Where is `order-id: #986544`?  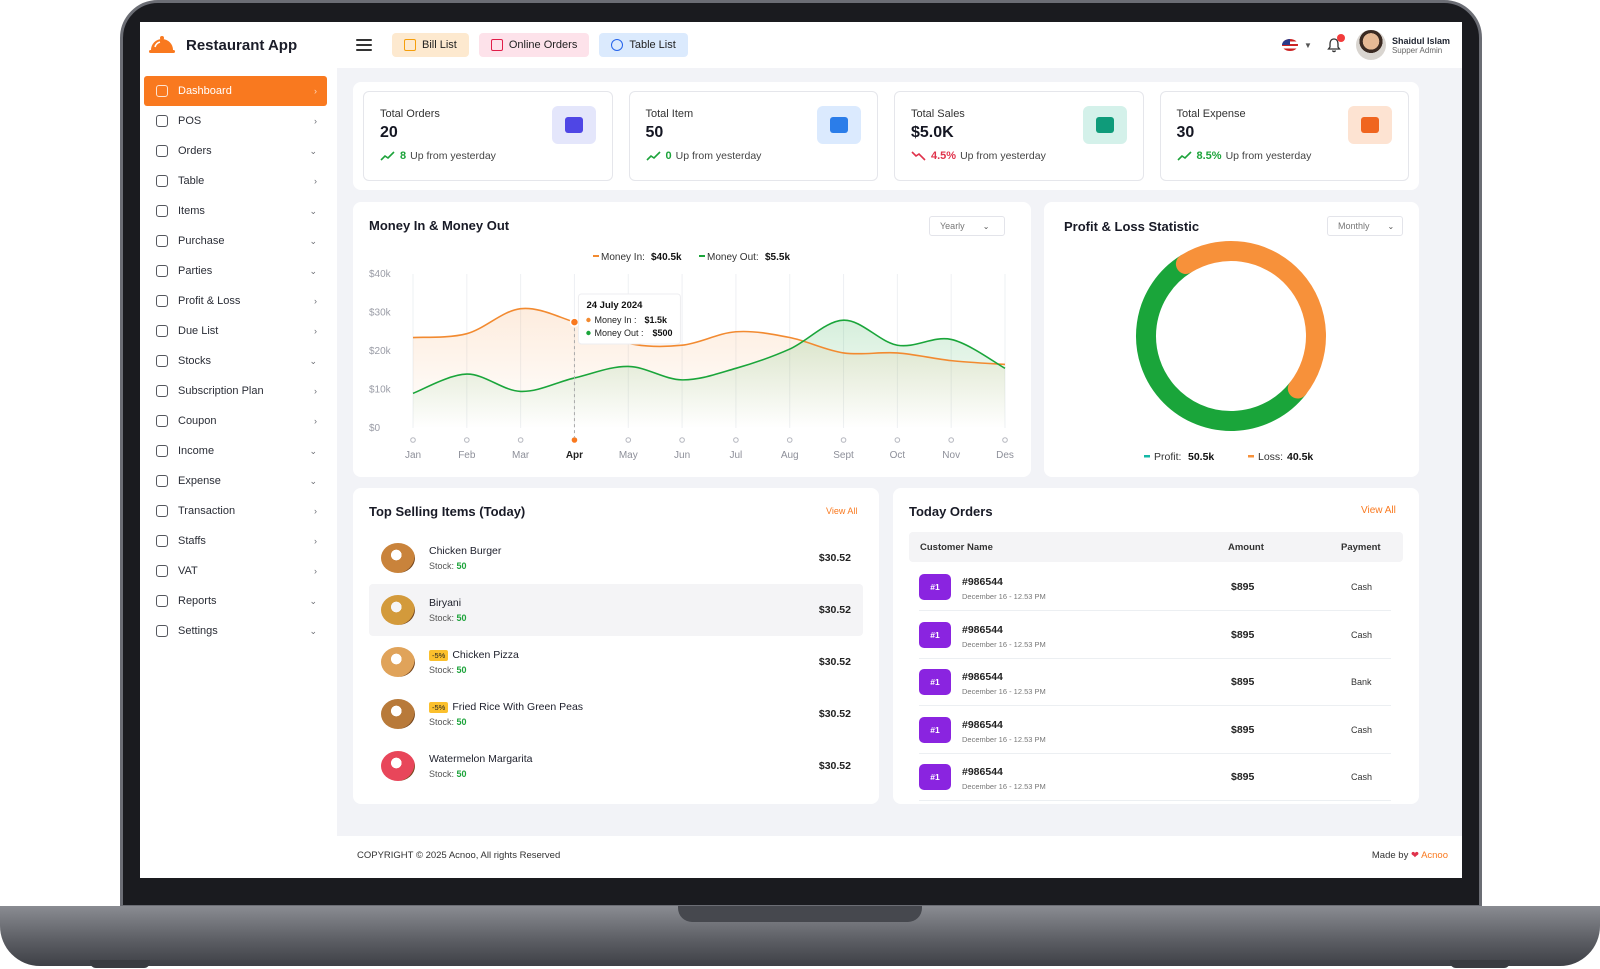 order-id: #986544 is located at coordinates (982, 582).